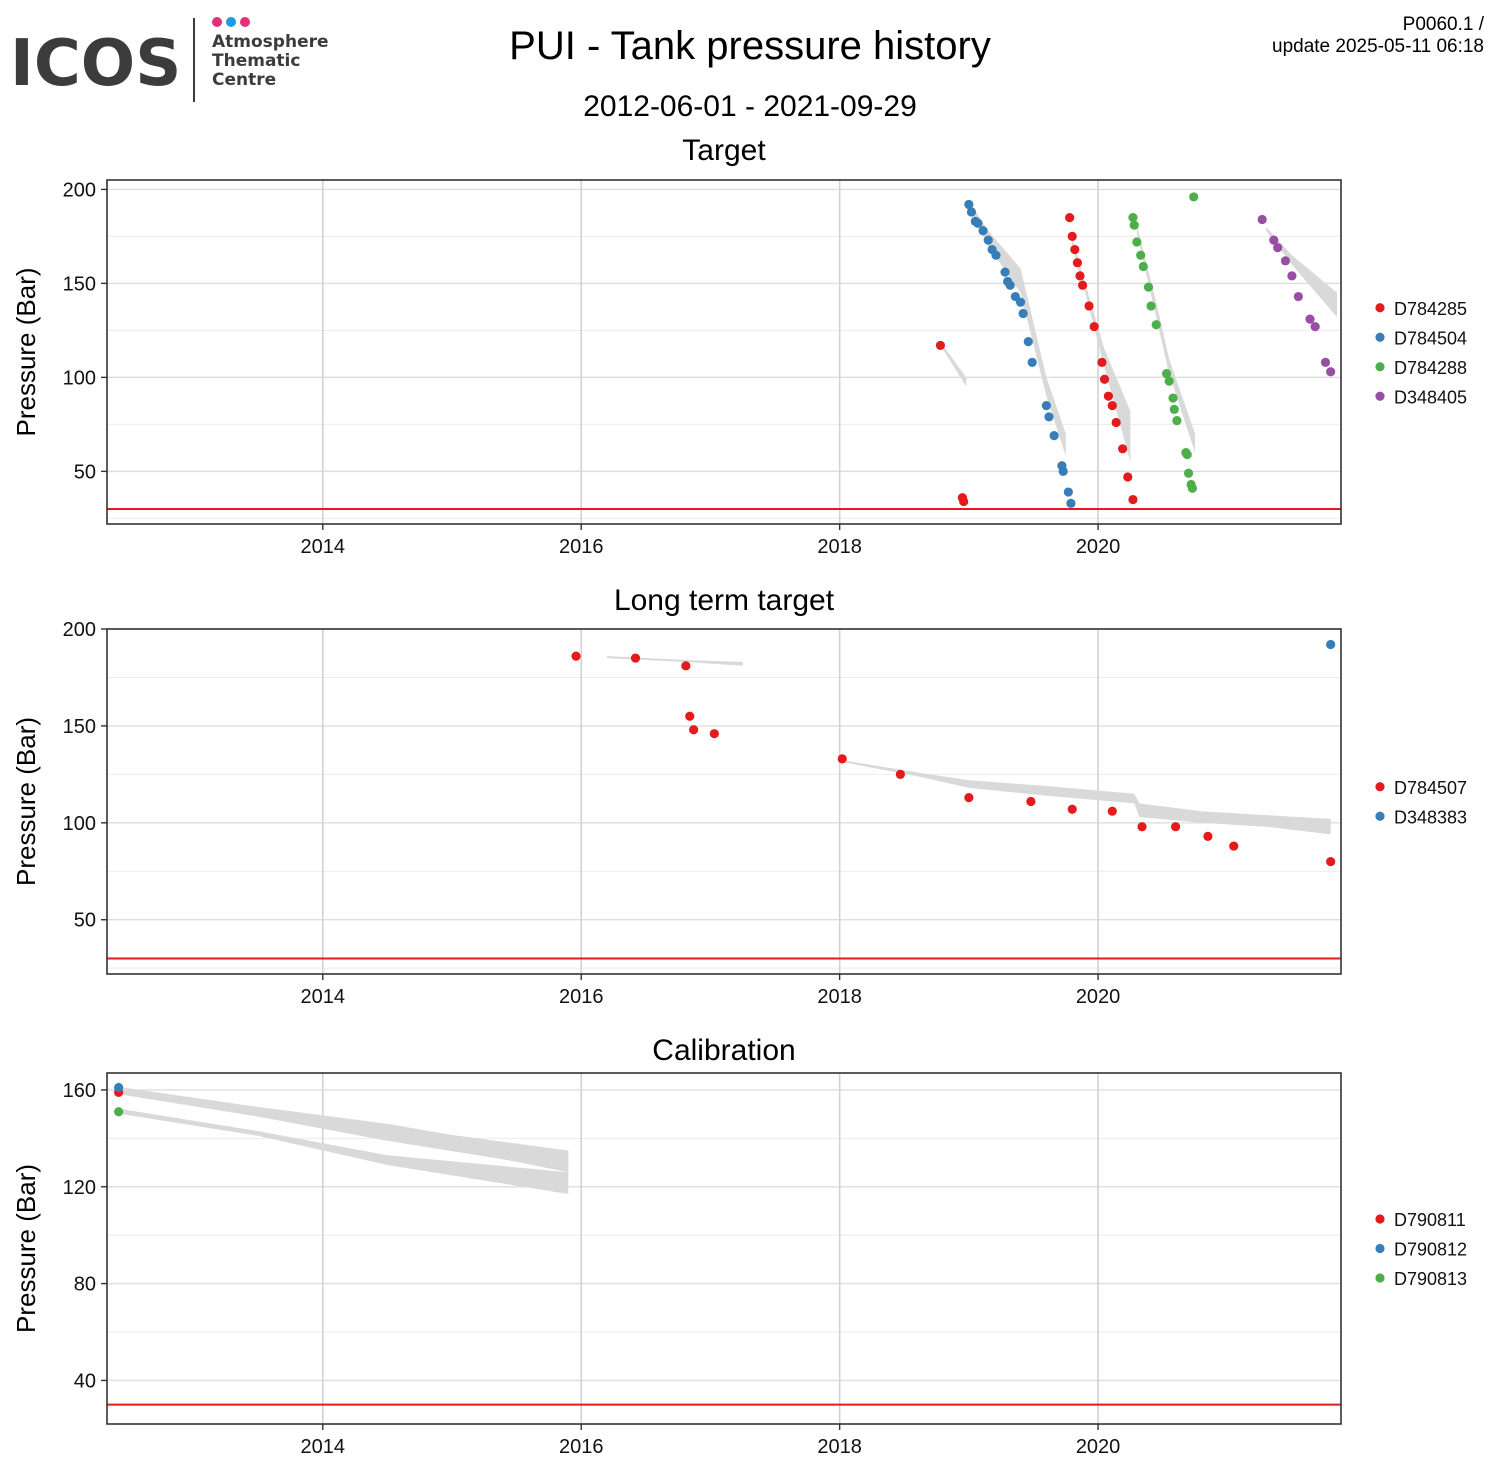 The height and width of the screenshot is (1470, 1500). I want to click on y-tick-label: 50, so click(85, 472).